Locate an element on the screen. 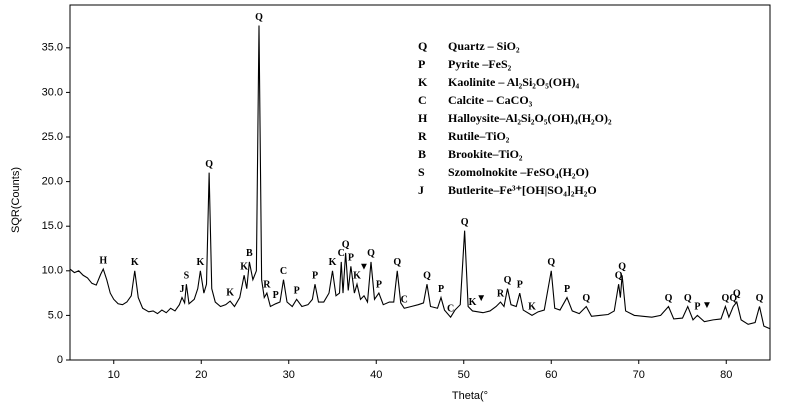 Image resolution: width=788 pixels, height=410 pixels. y-tick-label: 35.0 is located at coordinates (52, 48).